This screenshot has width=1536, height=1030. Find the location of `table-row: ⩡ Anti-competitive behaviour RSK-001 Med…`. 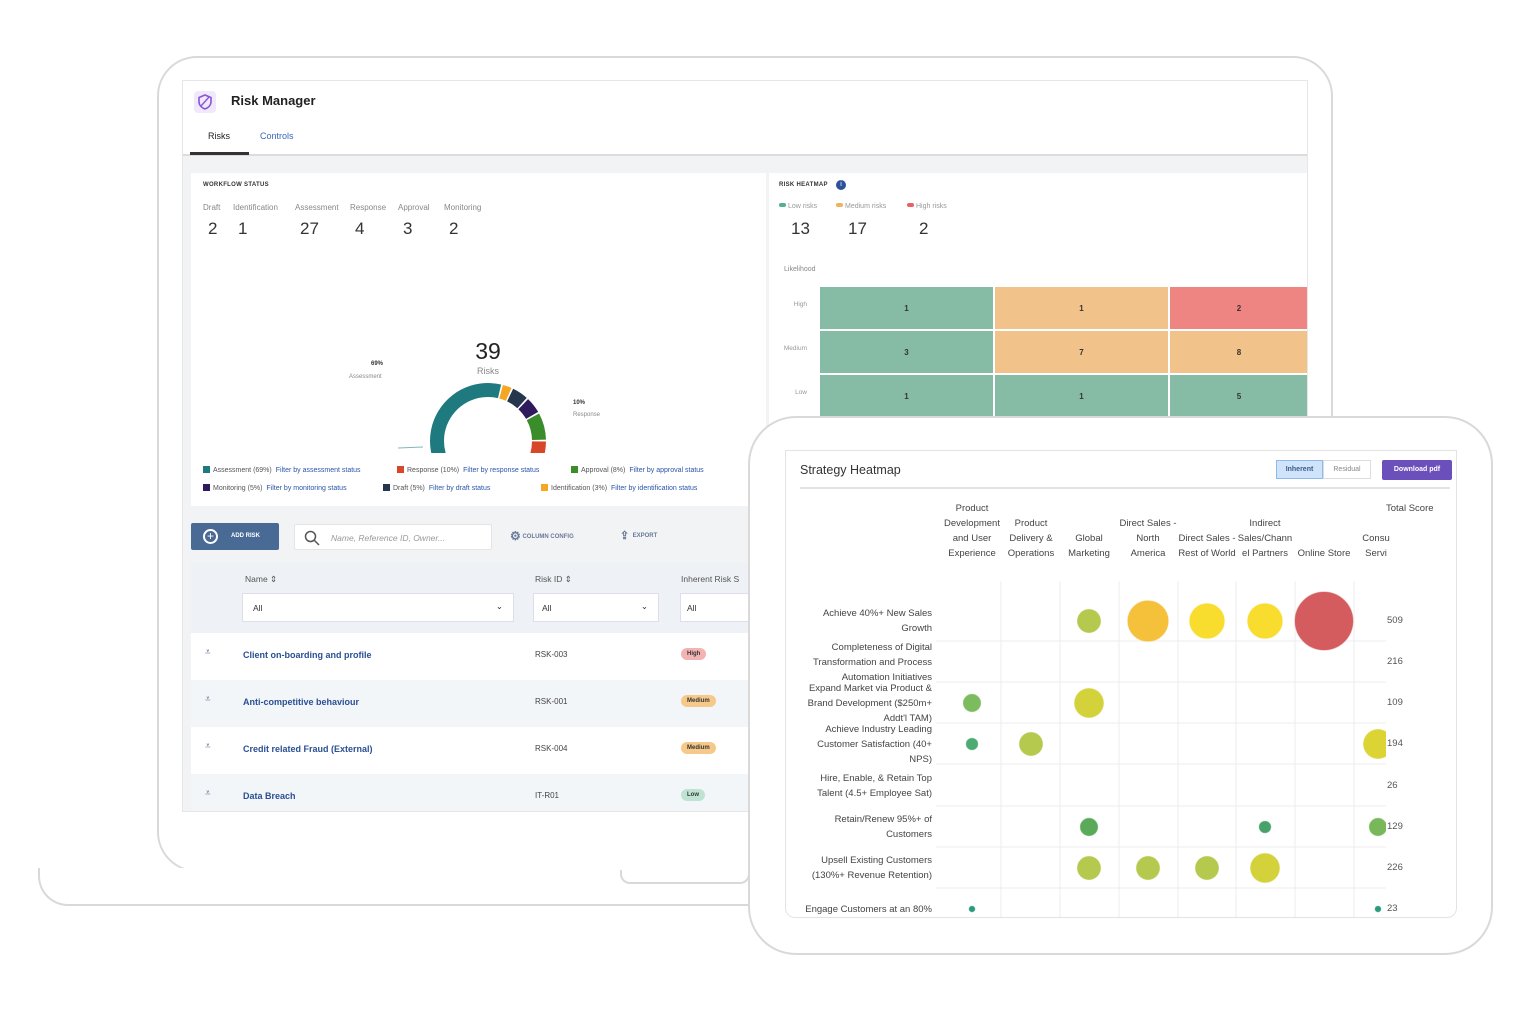

table-row: ⩡ Anti-competitive behaviour RSK-001 Med… is located at coordinates (471, 703).